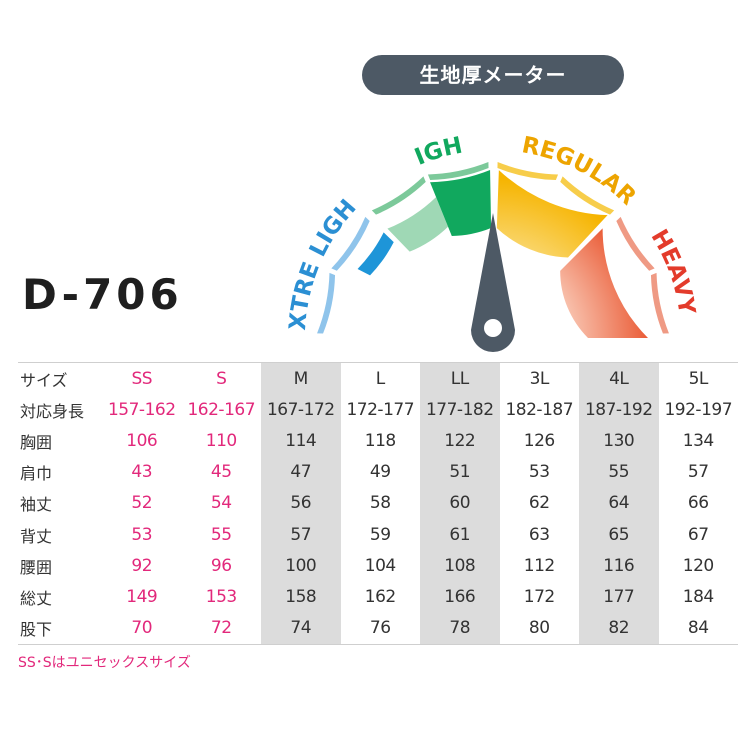  What do you see at coordinates (698, 628) in the screenshot?
I see `table-cell: 84` at bounding box center [698, 628].